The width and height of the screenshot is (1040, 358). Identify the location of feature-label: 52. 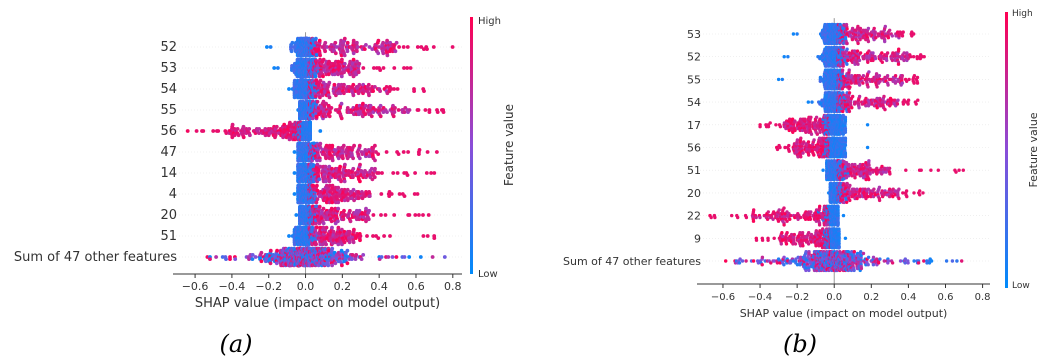
(168, 47).